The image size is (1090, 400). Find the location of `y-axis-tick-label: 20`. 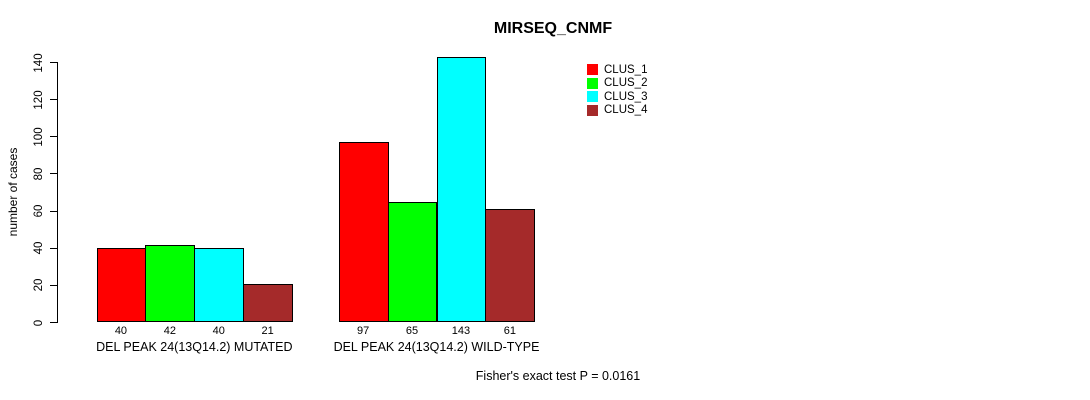

y-axis-tick-label: 20 is located at coordinates (39, 285).